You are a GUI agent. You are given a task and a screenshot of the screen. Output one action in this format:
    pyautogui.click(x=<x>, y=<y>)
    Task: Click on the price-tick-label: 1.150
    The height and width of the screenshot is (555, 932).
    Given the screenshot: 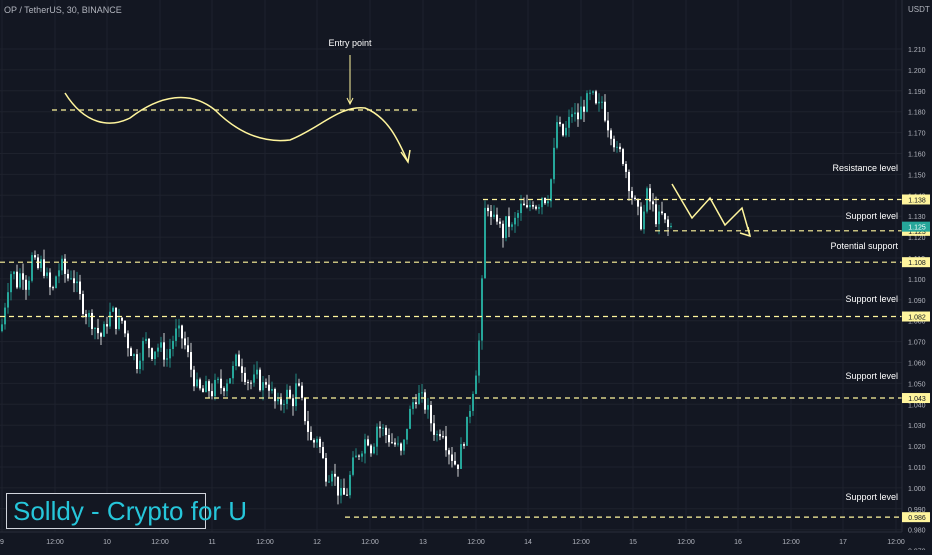 What is the action you would take?
    pyautogui.click(x=917, y=175)
    